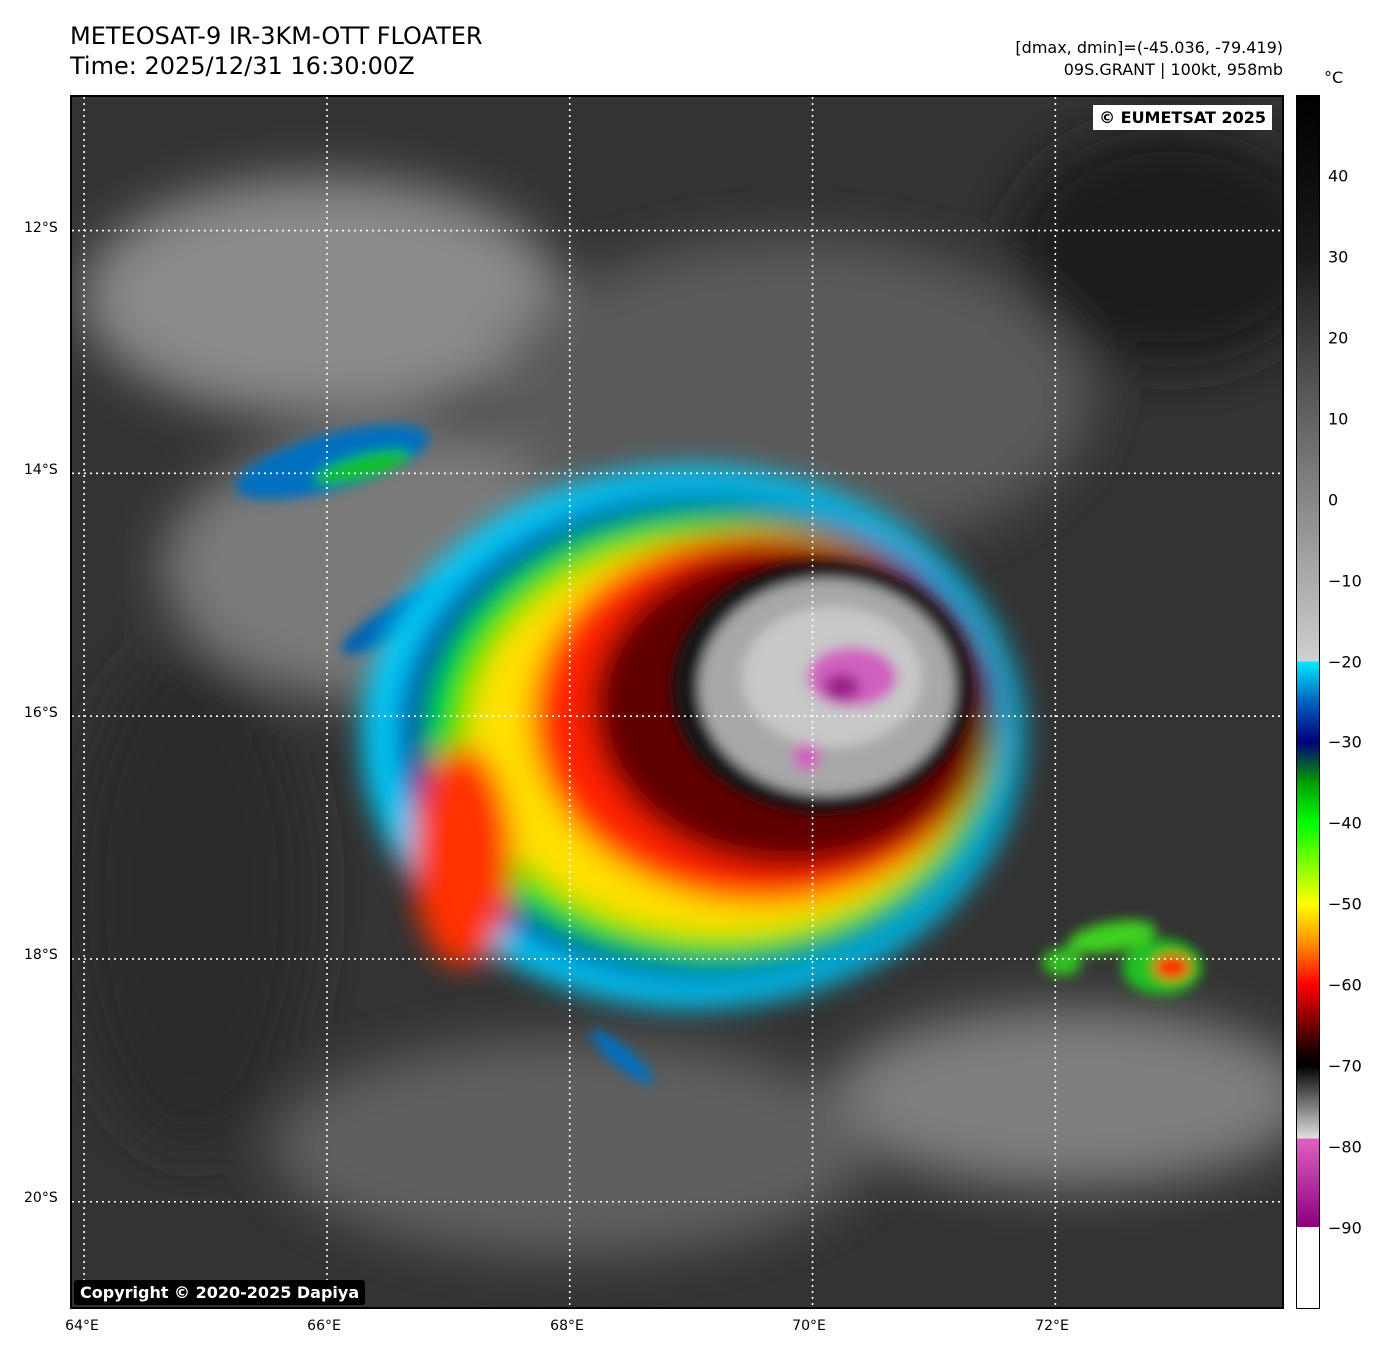 Image resolution: width=1388 pixels, height=1359 pixels. Describe the element at coordinates (220, 1292) in the screenshot. I see `dapiya-copyright-badge: Copyright © 2020-2025 Dapiya` at that location.